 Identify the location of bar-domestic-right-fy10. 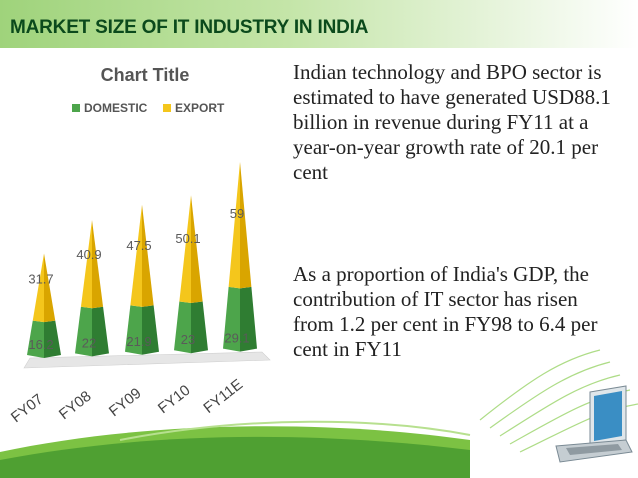
(199, 327).